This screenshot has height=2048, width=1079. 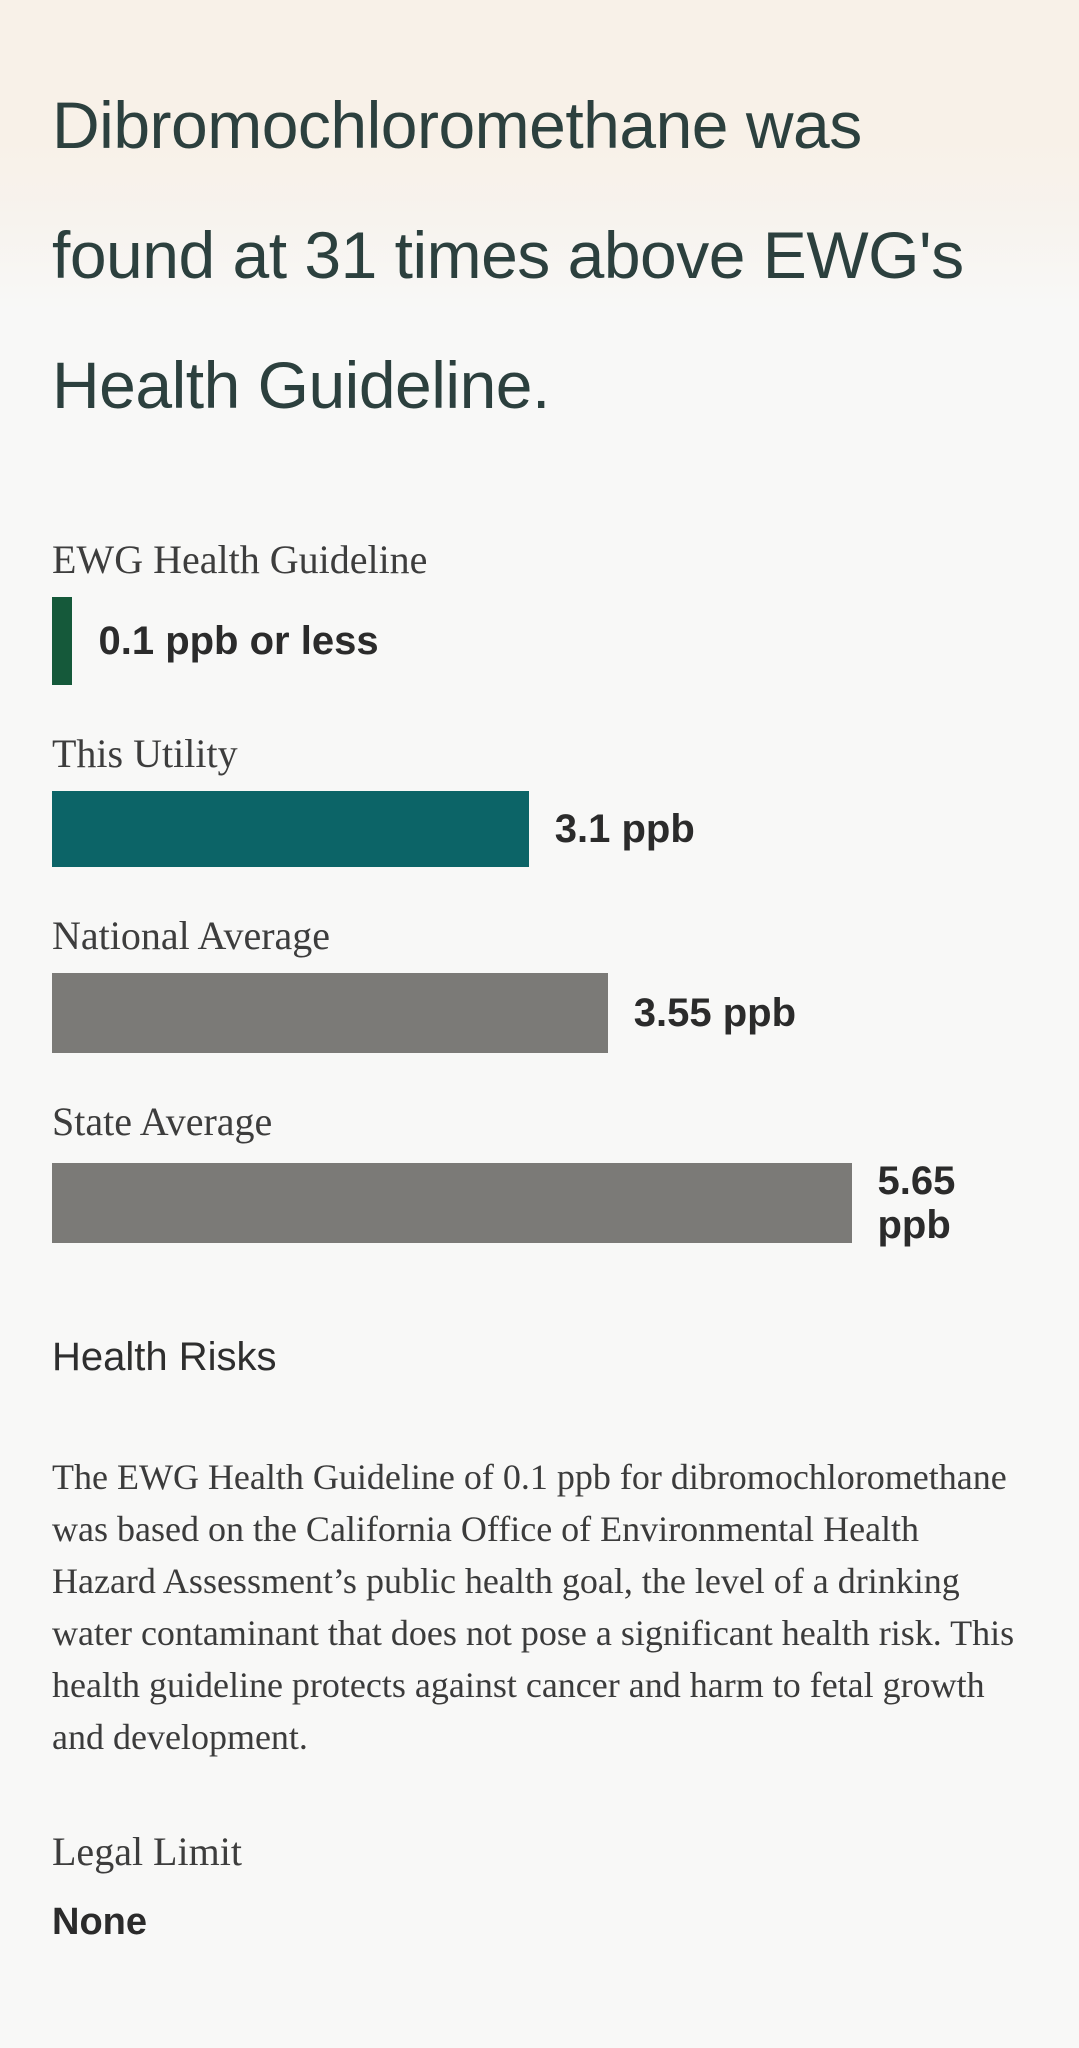 I want to click on bar-line-state-average: 5.65 ppb, so click(x=539, y=1203).